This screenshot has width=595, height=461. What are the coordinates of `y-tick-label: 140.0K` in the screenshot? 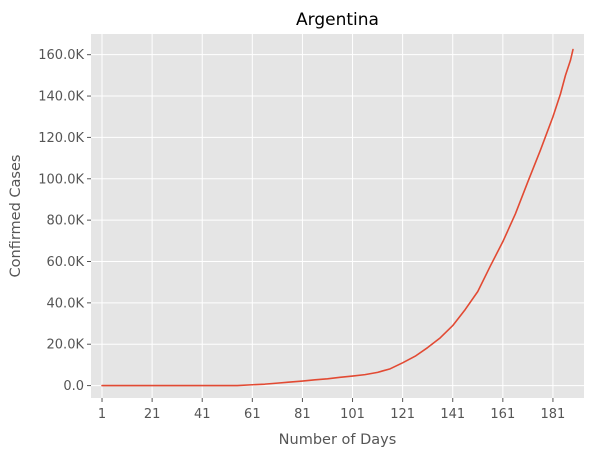 It's located at (61, 97).